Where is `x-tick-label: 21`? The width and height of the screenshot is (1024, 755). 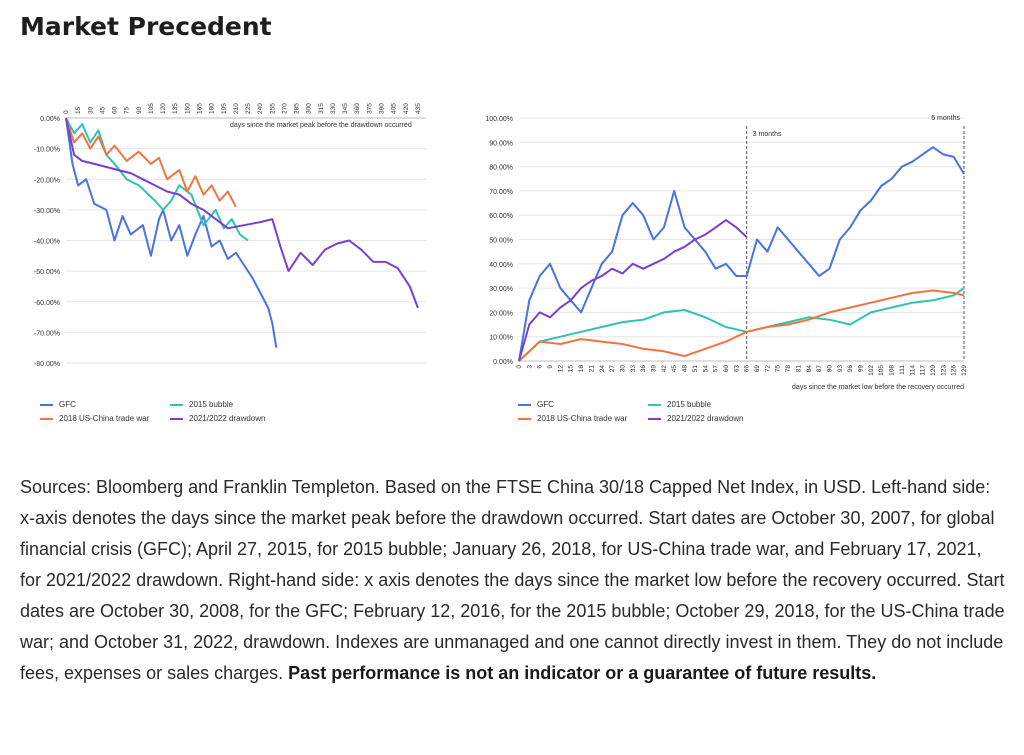
x-tick-label: 21 is located at coordinates (591, 369).